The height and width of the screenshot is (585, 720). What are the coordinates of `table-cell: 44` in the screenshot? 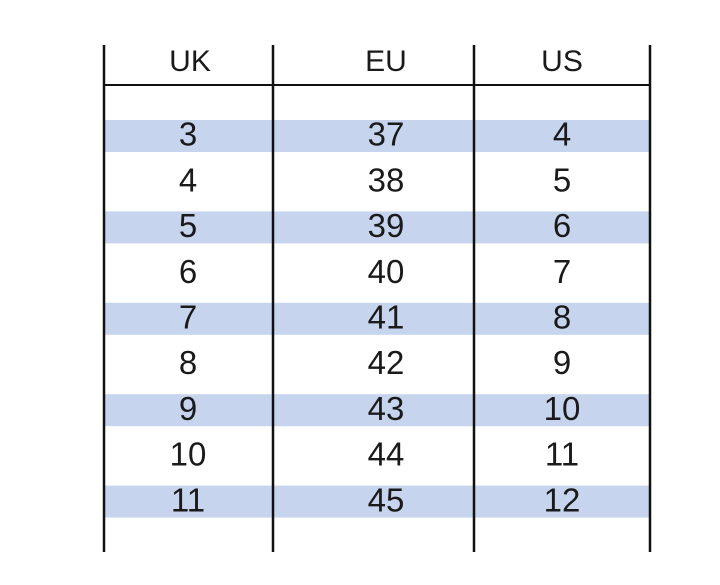 It's located at (386, 454).